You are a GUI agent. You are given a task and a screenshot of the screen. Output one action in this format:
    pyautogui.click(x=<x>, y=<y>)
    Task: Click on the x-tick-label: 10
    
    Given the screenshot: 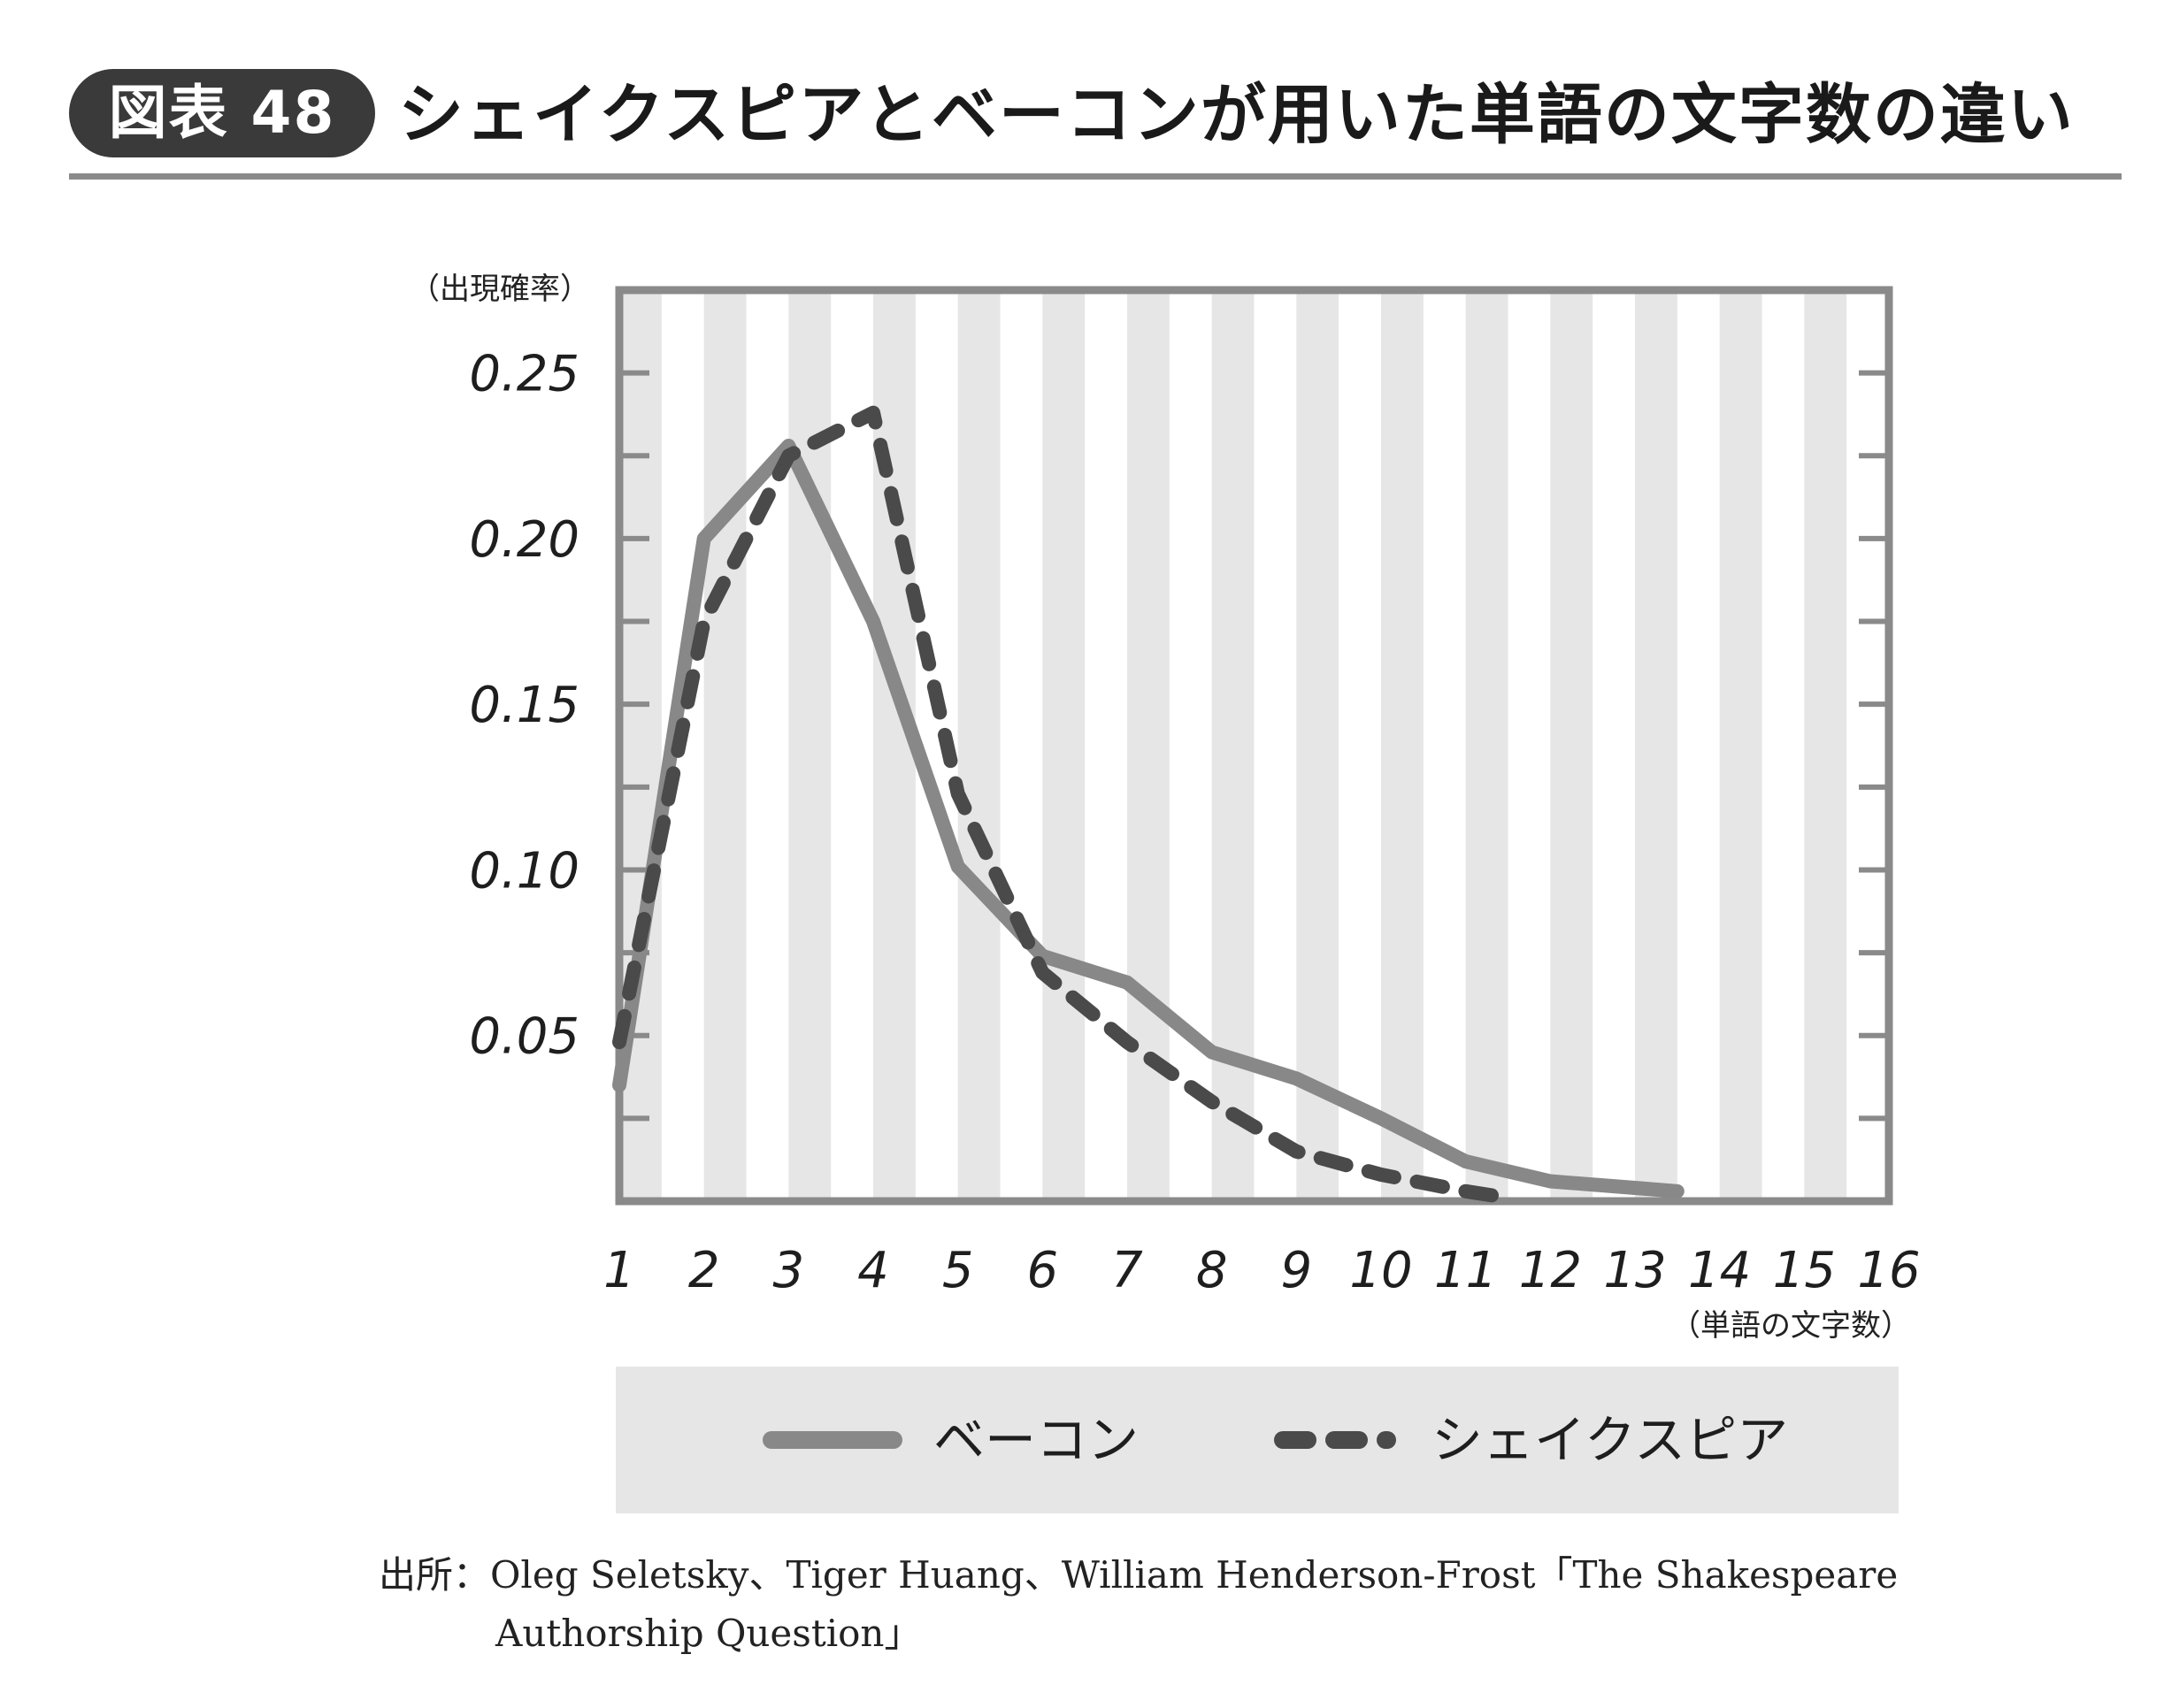 What is the action you would take?
    pyautogui.click(x=1380, y=1271)
    